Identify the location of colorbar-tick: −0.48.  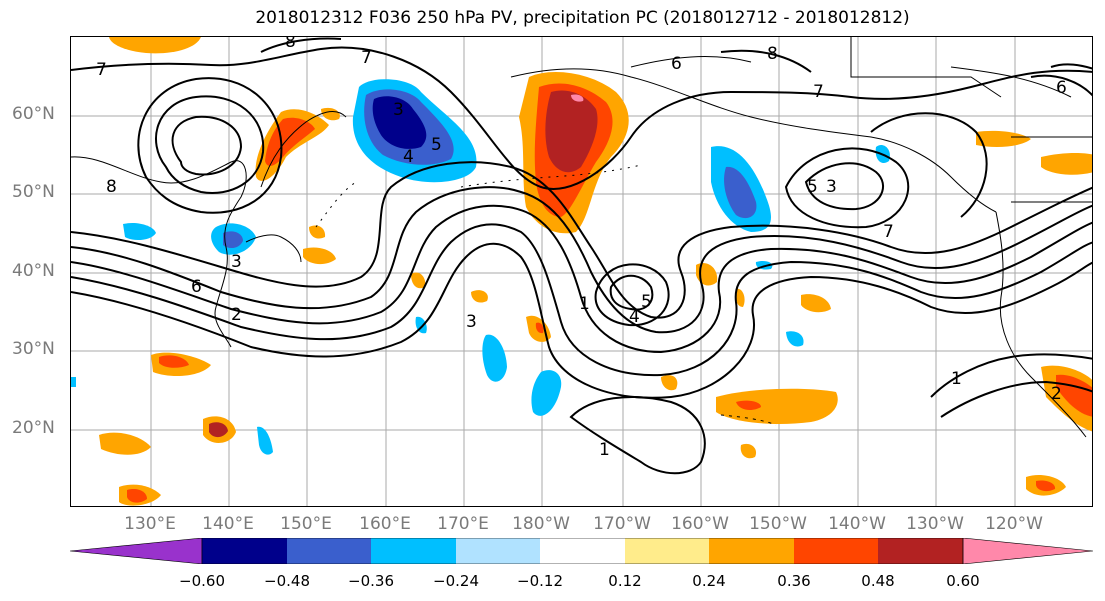
(287, 581).